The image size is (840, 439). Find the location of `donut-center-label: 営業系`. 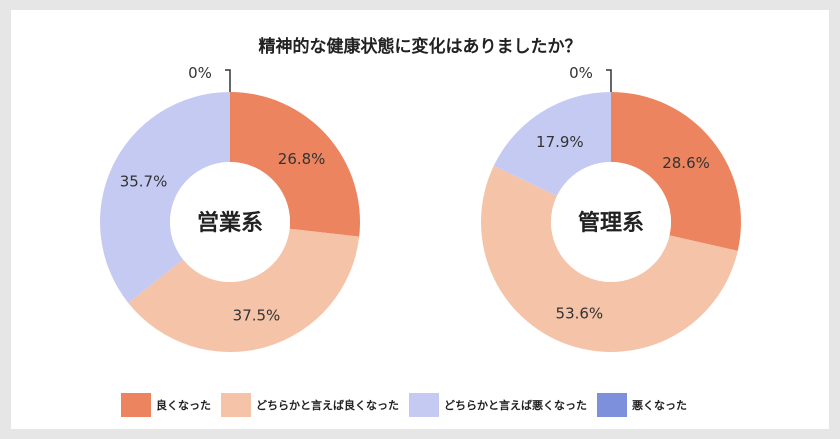

donut-center-label: 営業系 is located at coordinates (230, 223).